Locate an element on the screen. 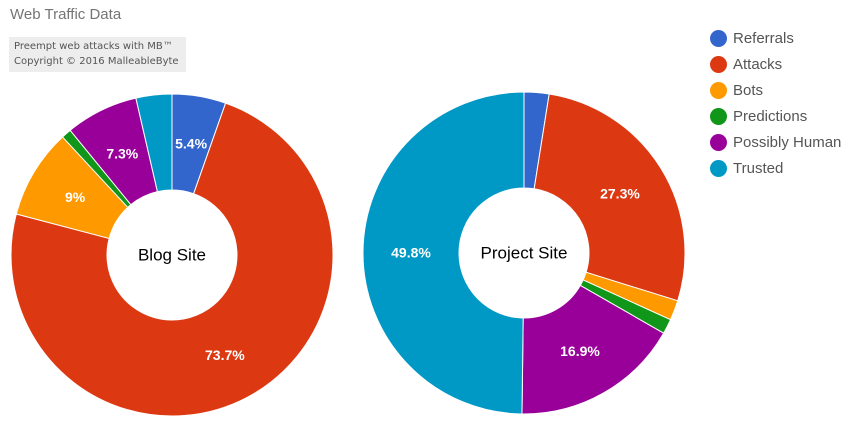  legend-label-trusted: Trusted is located at coordinates (758, 168).